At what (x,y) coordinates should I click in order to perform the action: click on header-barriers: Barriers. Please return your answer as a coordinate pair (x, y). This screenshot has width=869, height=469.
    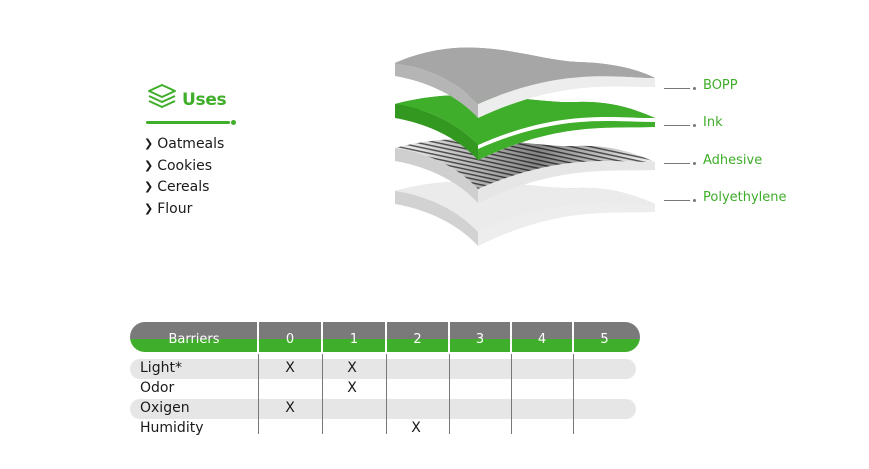
    Looking at the image, I should click on (194, 339).